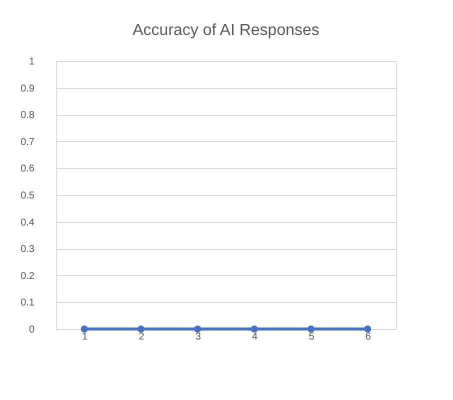 The width and height of the screenshot is (453, 400). I want to click on y-tick-label: 0, so click(31, 330).